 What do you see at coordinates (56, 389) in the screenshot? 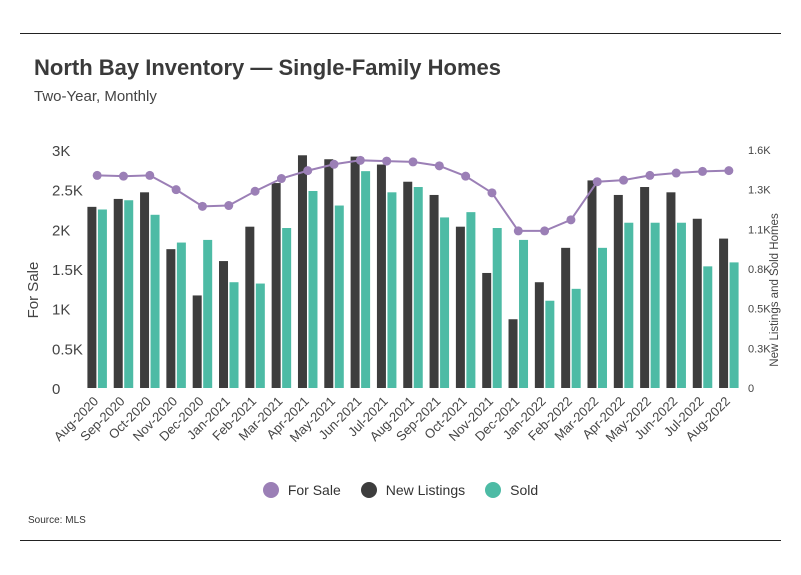
I see `left-axis-tick-label: 0` at bounding box center [56, 389].